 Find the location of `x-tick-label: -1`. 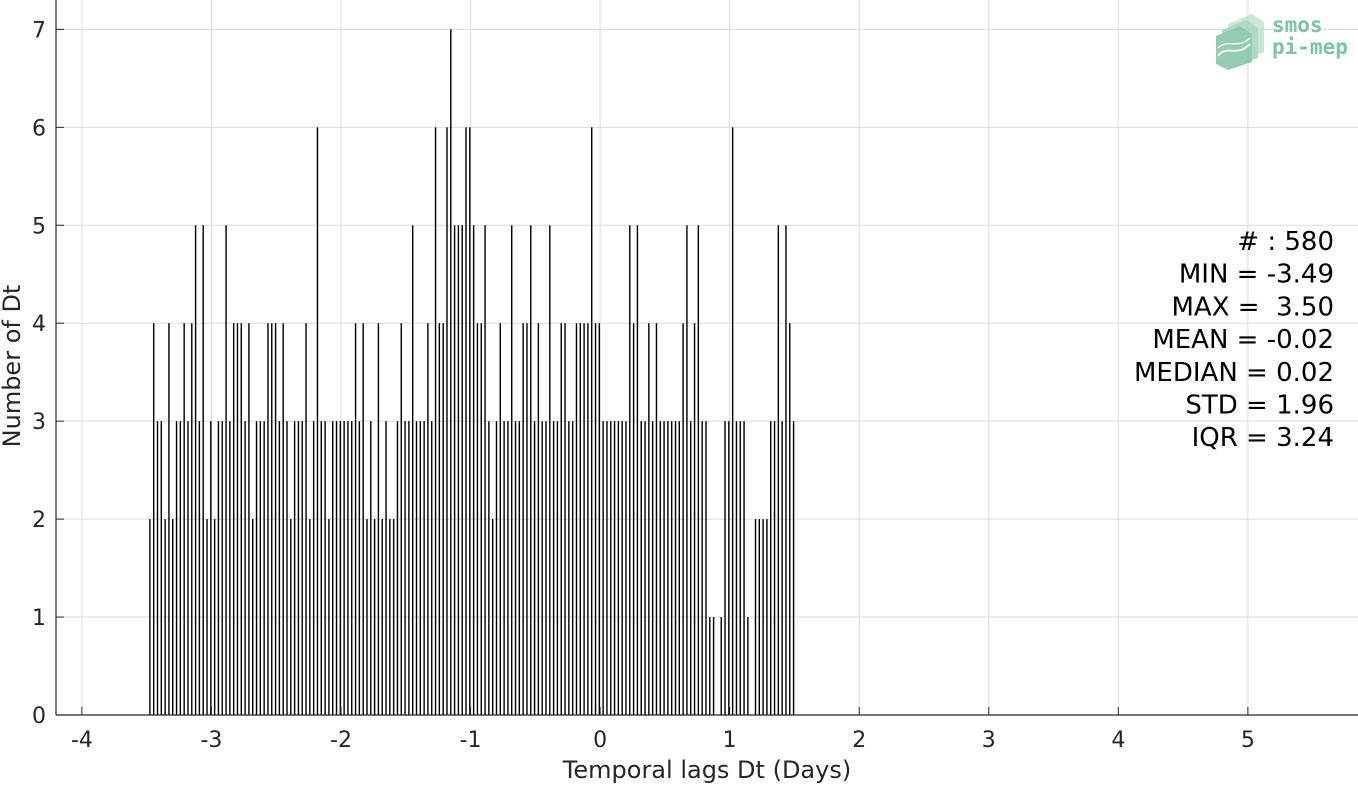

x-tick-label: -1 is located at coordinates (471, 740).